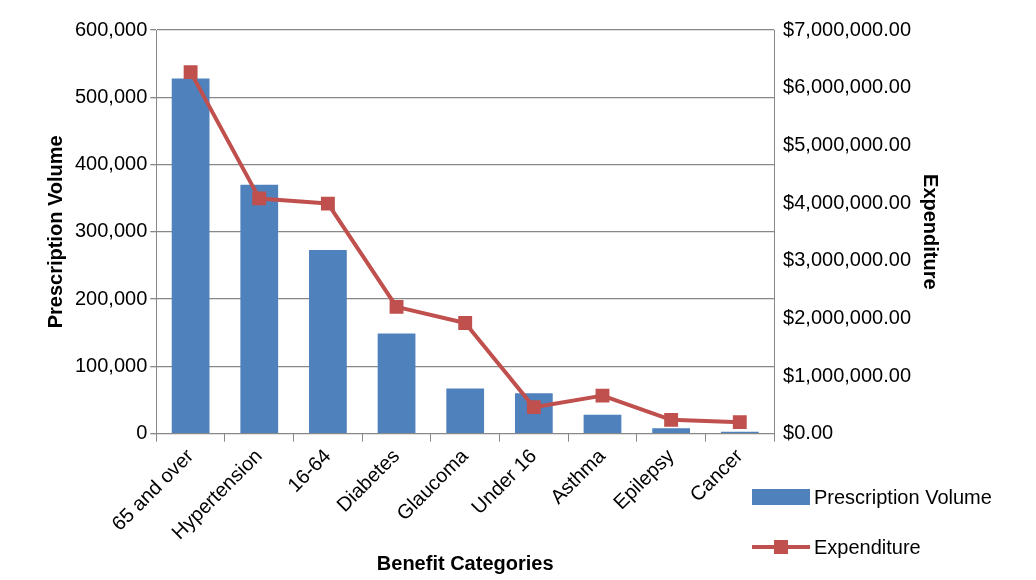 The height and width of the screenshot is (580, 1036). Describe the element at coordinates (111, 28) in the screenshot. I see `y-tick-label: 600,000` at that location.